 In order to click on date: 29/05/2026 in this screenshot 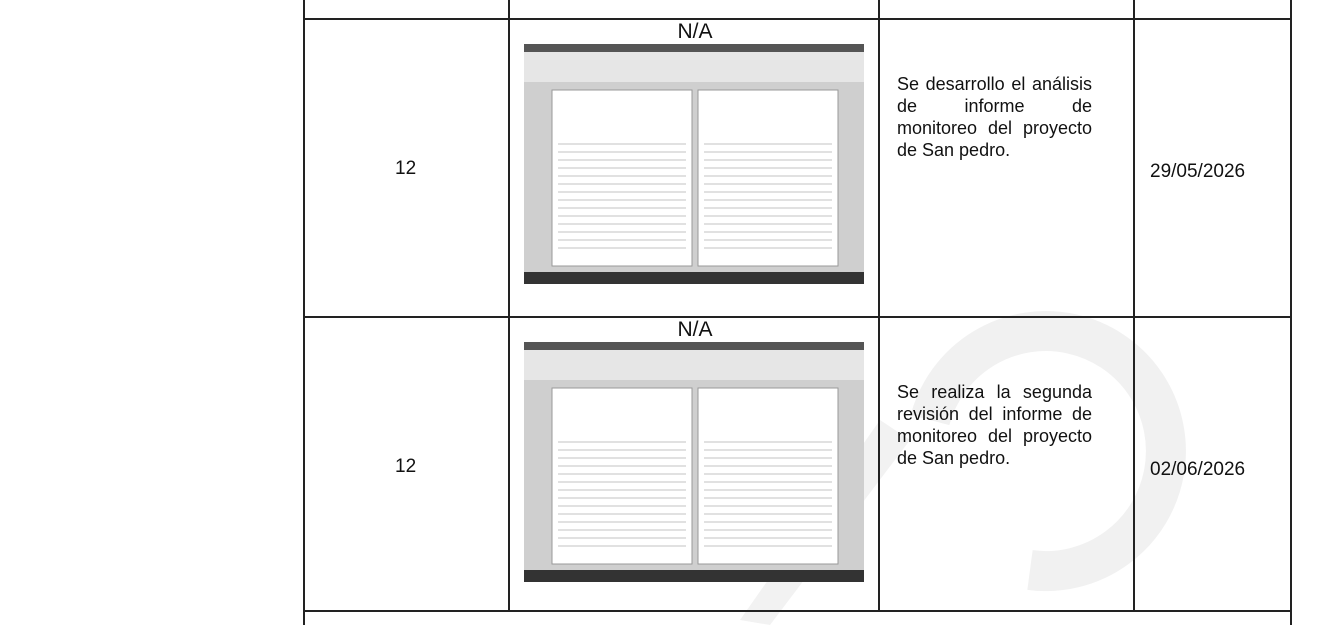, I will do `click(1198, 171)`.